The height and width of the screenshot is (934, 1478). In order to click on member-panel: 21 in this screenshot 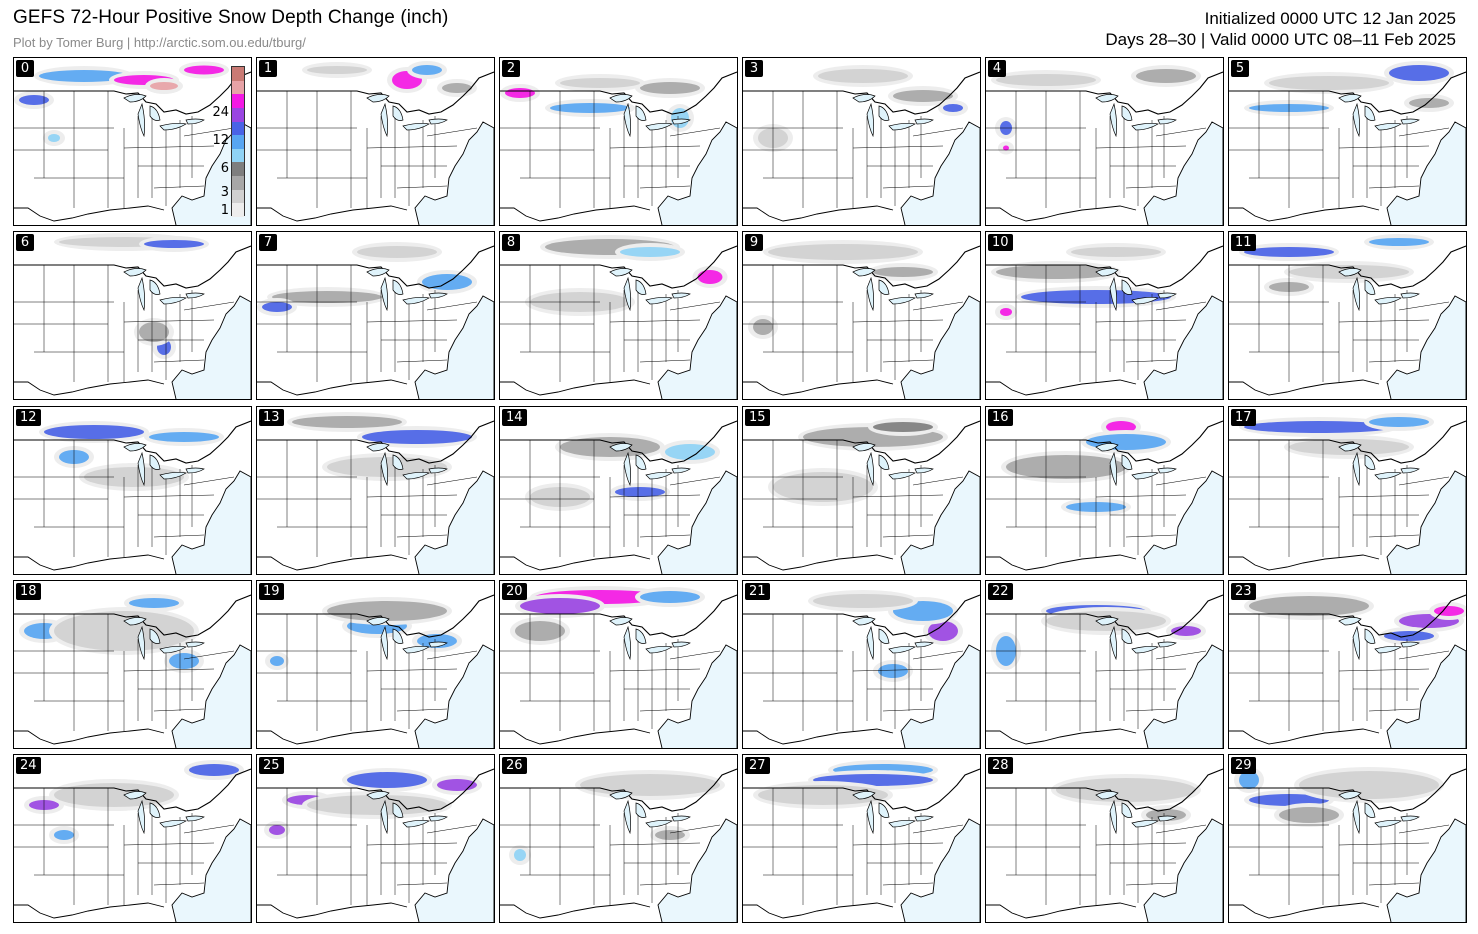, I will do `click(861, 664)`.